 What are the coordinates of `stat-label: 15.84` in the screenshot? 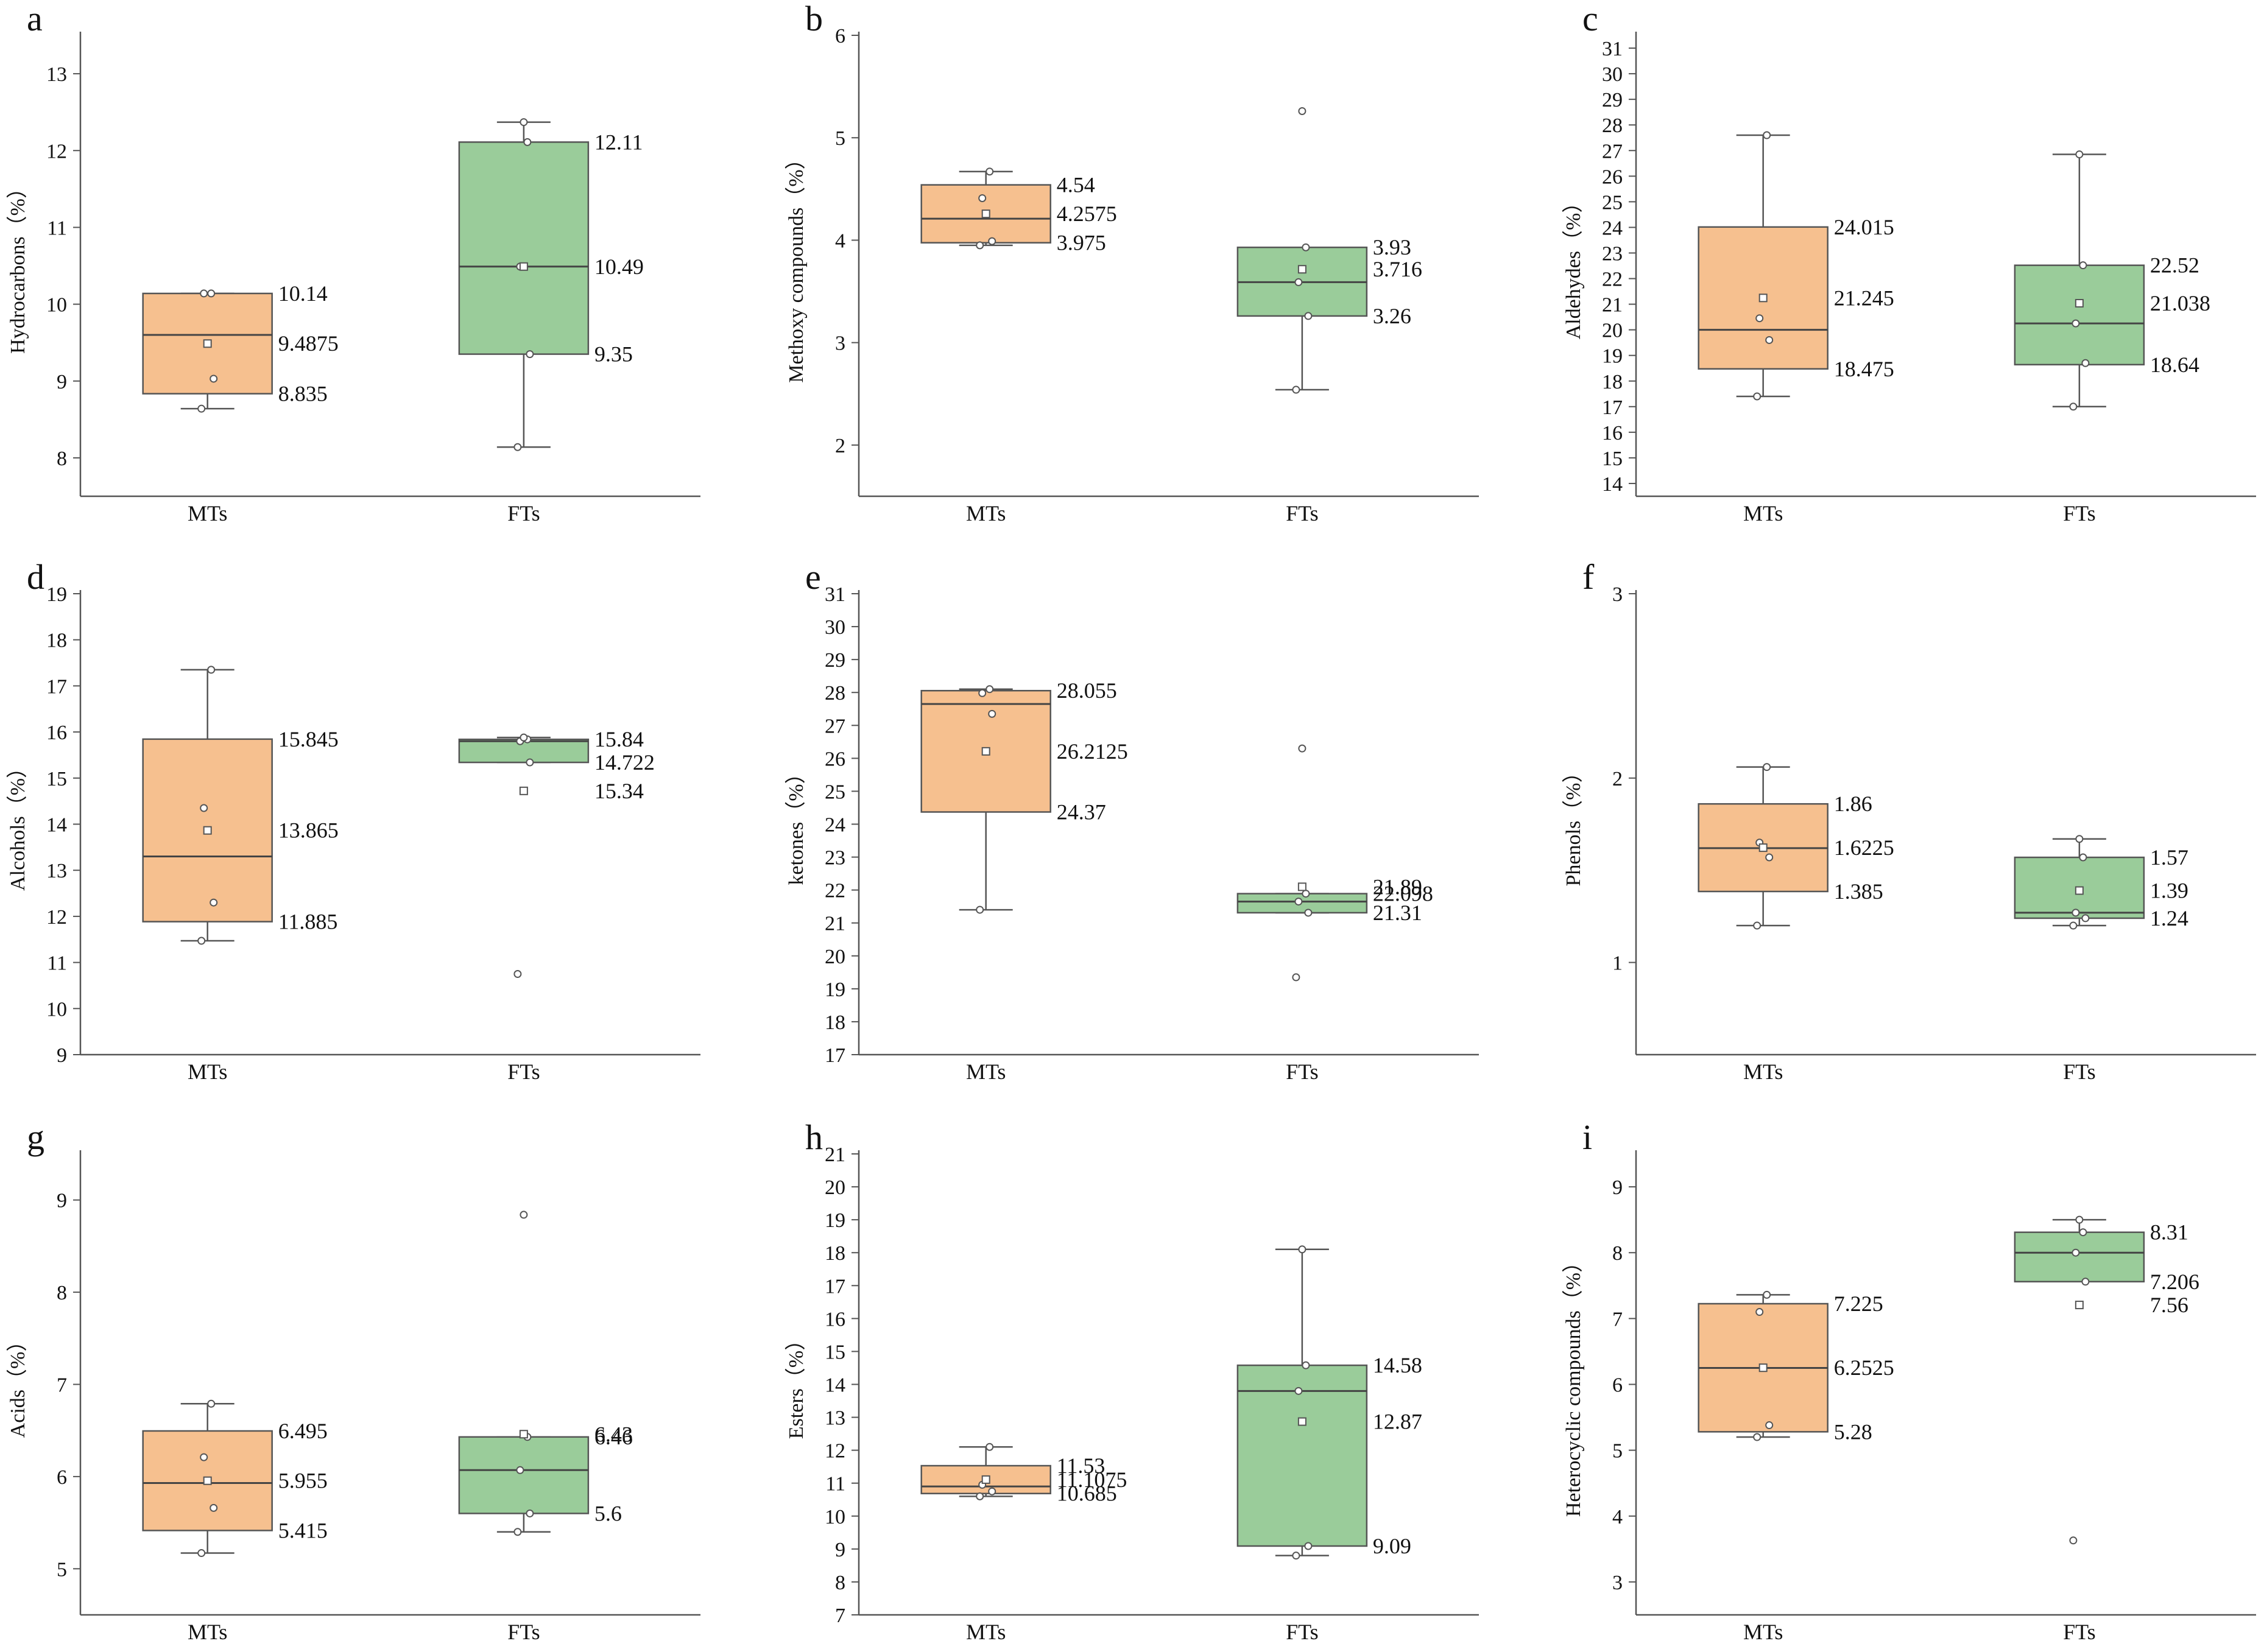 It's located at (619, 739).